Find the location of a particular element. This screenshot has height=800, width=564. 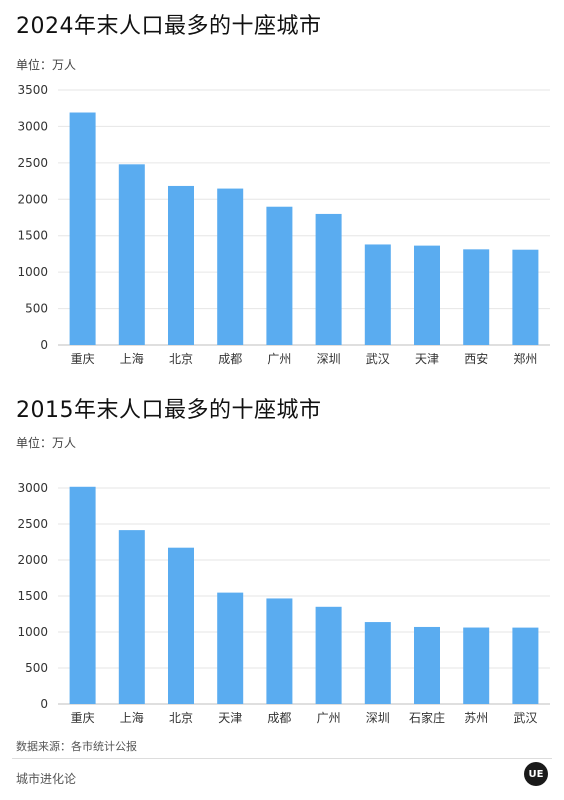

x-tick-label: 西安 is located at coordinates (476, 358).